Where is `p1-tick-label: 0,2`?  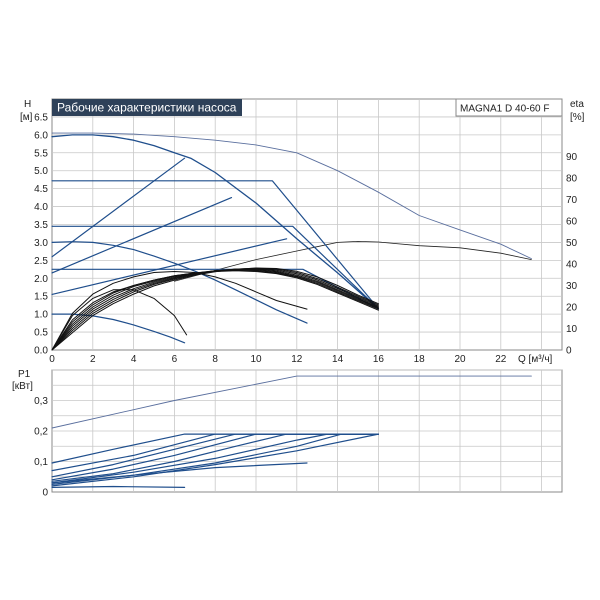 p1-tick-label: 0,2 is located at coordinates (41, 432).